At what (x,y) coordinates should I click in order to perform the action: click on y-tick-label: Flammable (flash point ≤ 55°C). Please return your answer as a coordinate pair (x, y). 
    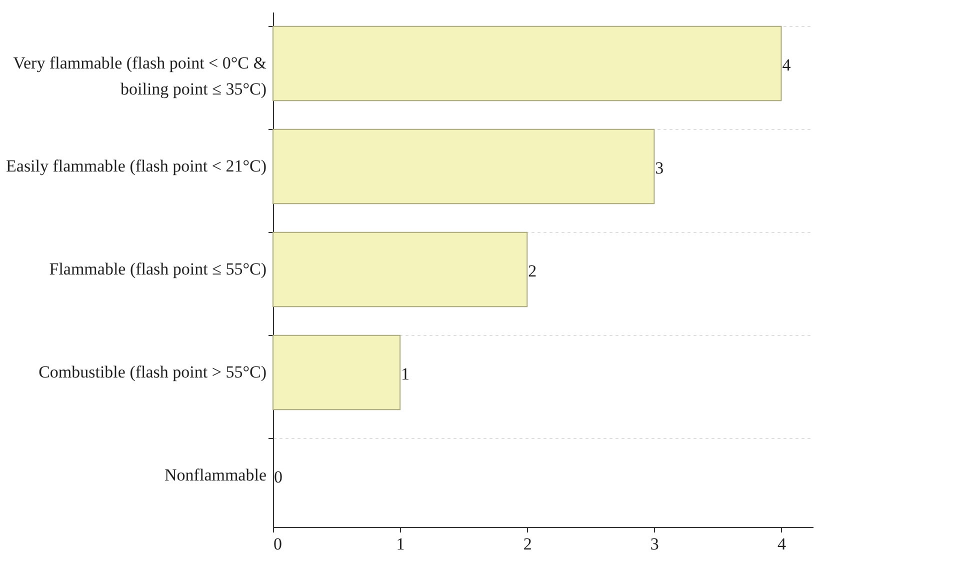
    Looking at the image, I should click on (157, 269).